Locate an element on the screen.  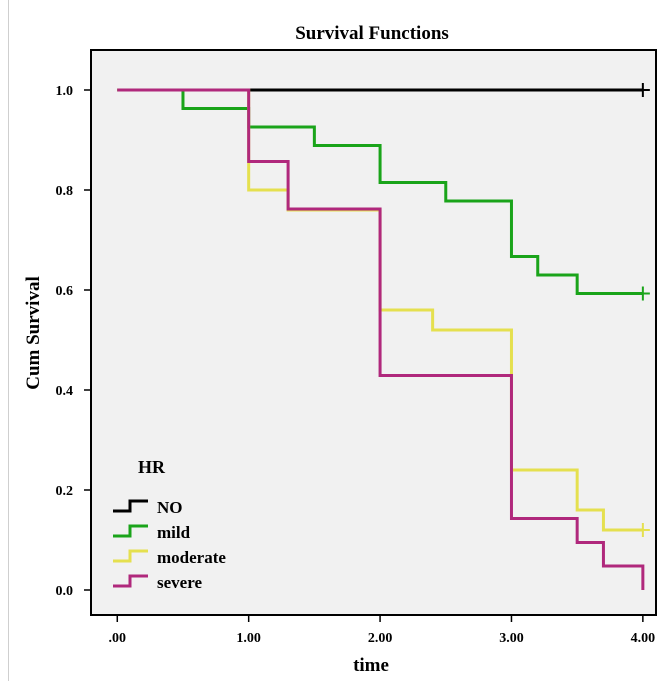
legend-label-NO: NO is located at coordinates (170, 507).